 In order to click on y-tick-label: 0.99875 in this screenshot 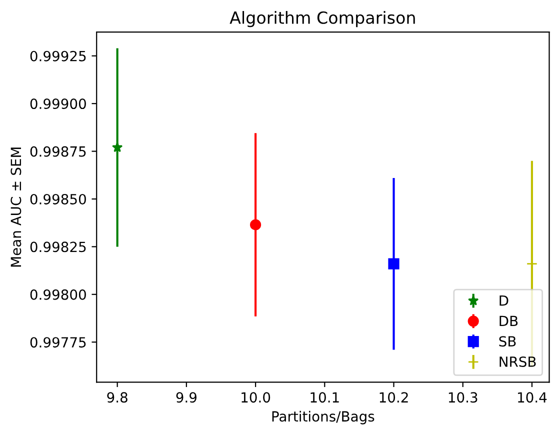, I will do `click(58, 151)`.